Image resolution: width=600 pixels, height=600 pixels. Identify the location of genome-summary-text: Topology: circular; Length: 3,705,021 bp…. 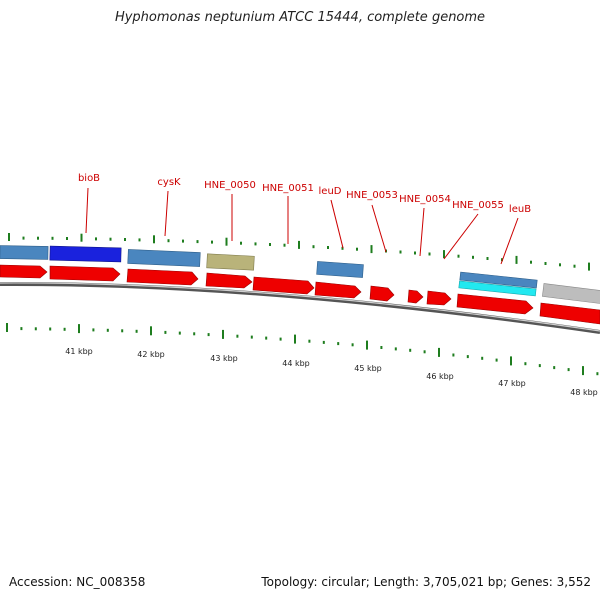
(426, 582).